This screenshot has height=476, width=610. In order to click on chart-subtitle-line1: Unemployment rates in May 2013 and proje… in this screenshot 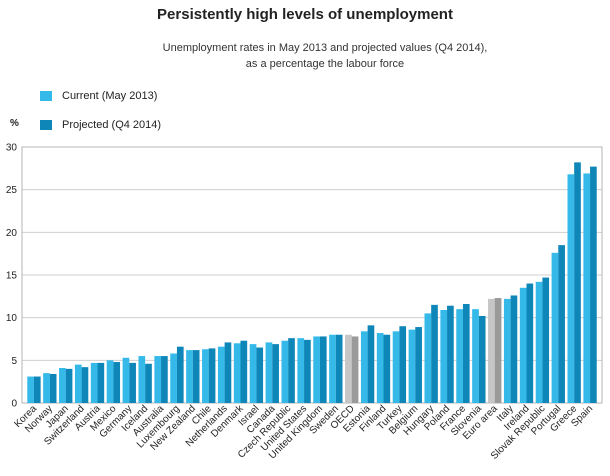, I will do `click(325, 48)`.